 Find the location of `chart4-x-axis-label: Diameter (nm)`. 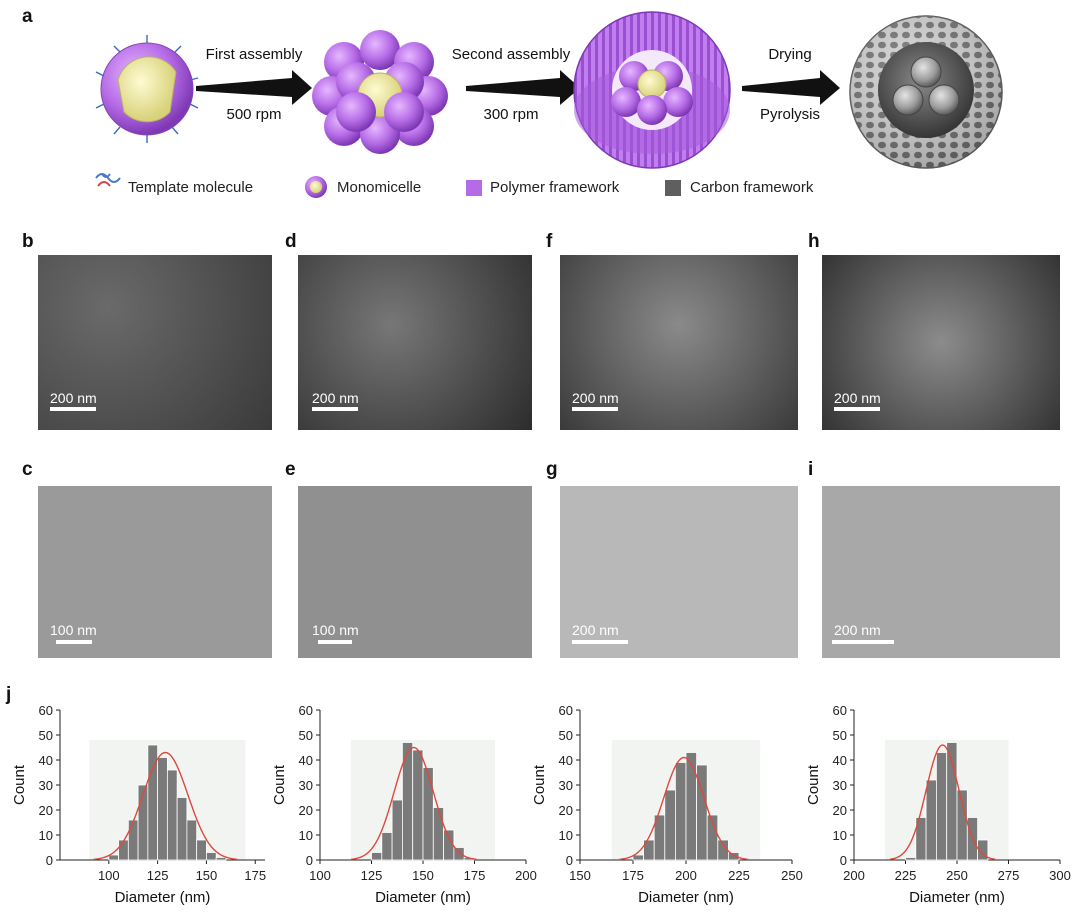

chart4-x-axis-label: Diameter (nm) is located at coordinates (957, 897).